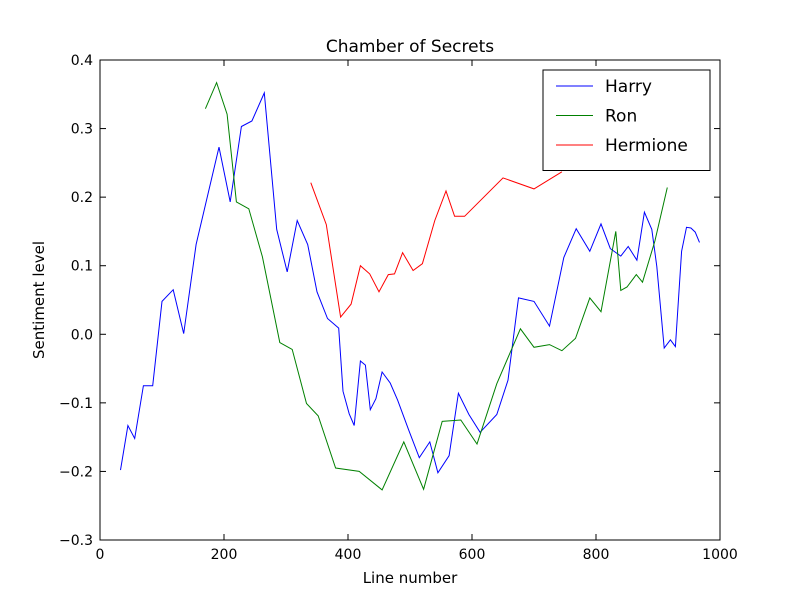 Image resolution: width=800 pixels, height=600 pixels. What do you see at coordinates (646, 146) in the screenshot?
I see `legend-label-hermione: Hermione` at bounding box center [646, 146].